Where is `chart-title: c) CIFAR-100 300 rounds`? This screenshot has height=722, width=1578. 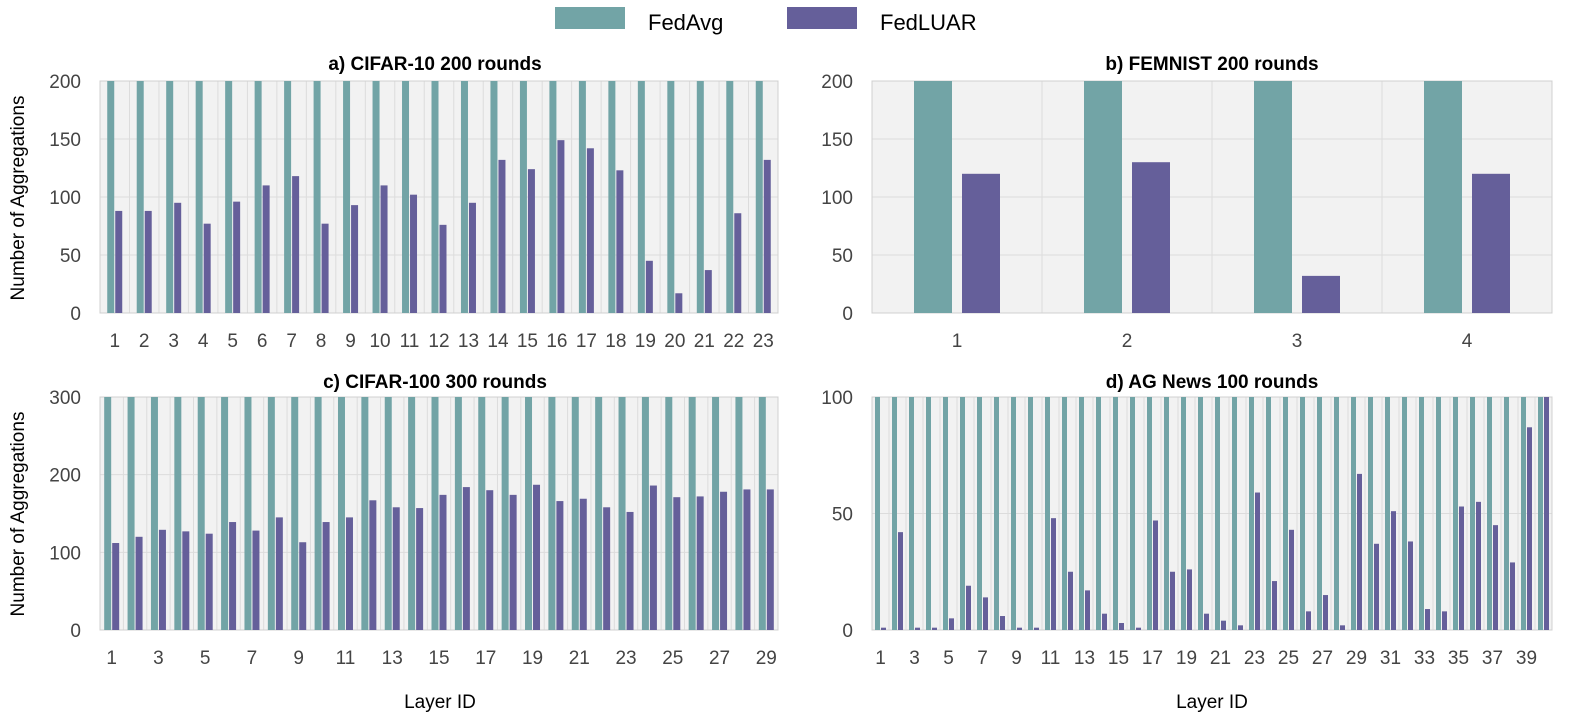 chart-title: c) CIFAR-100 300 rounds is located at coordinates (435, 382).